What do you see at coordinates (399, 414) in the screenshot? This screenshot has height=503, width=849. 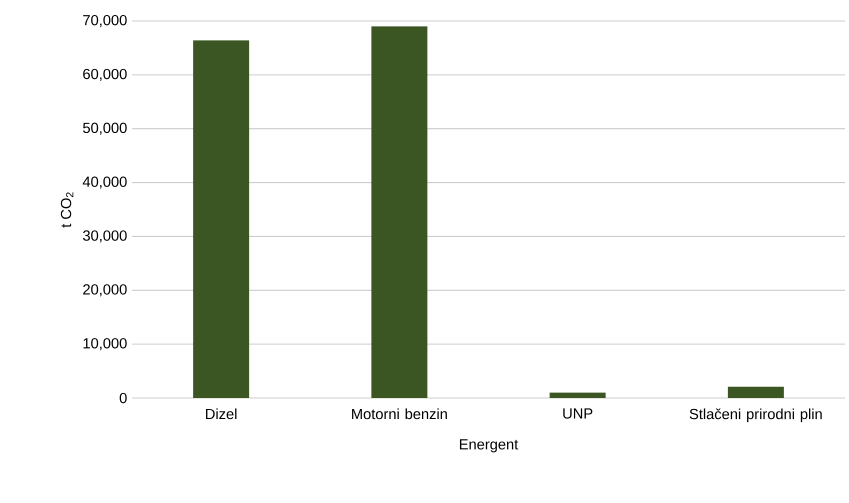 I see `x-tick-label: Motorni benzin` at bounding box center [399, 414].